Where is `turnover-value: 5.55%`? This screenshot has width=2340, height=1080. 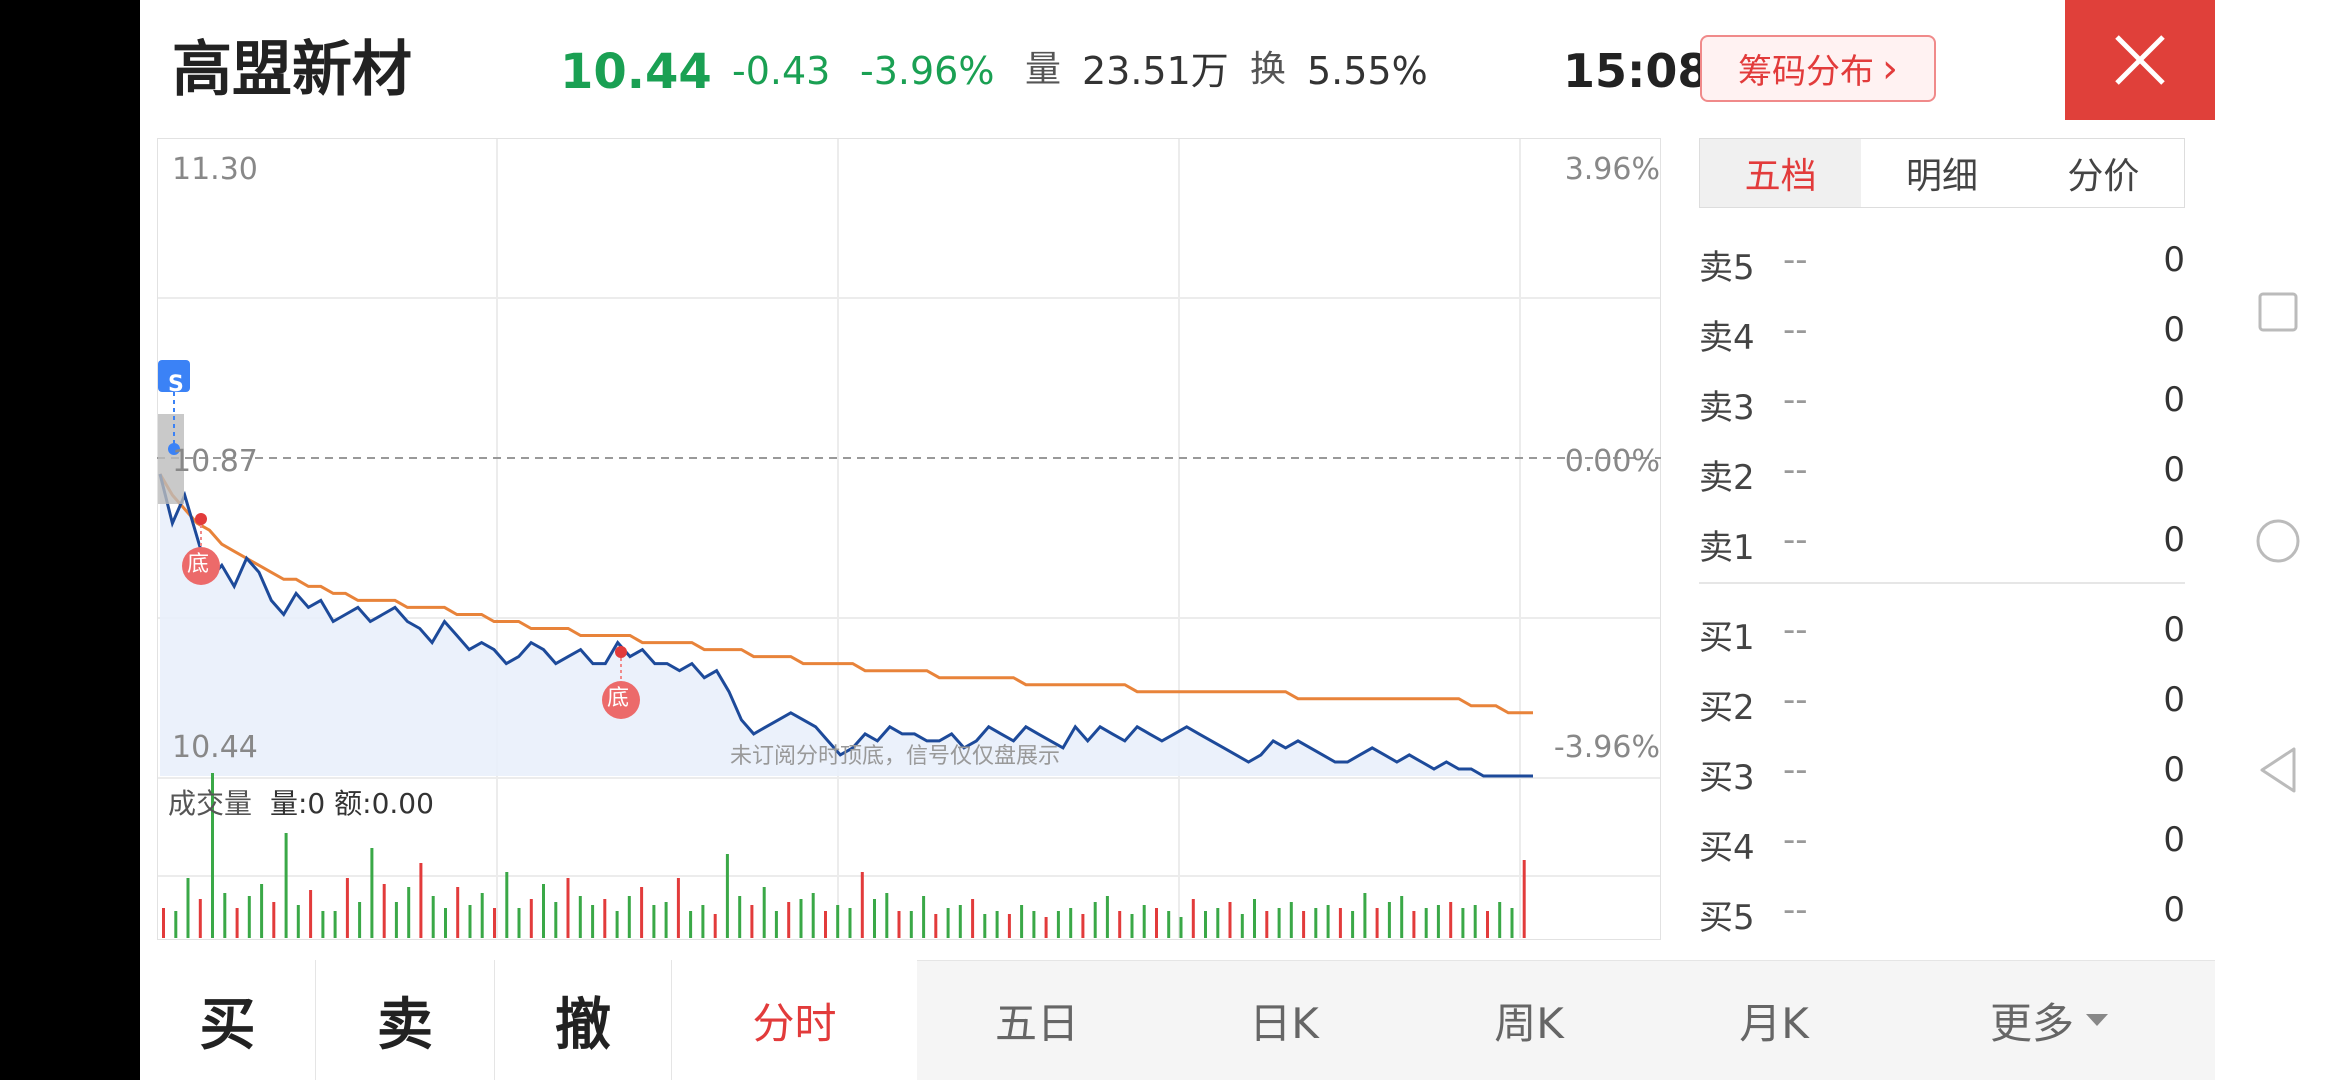 turnover-value: 5.55% is located at coordinates (1367, 71).